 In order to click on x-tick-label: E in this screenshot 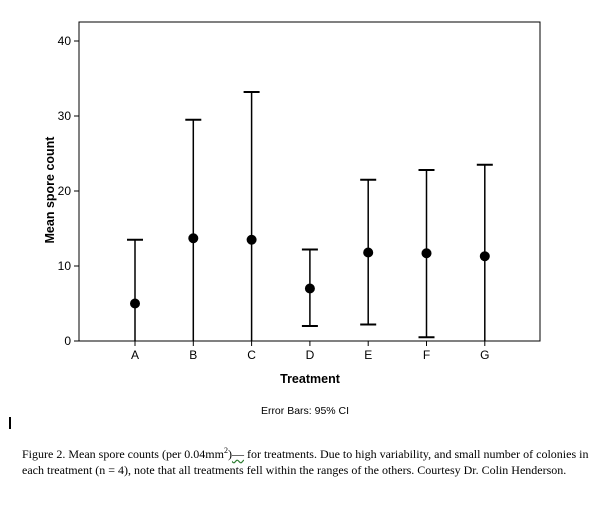, I will do `click(368, 355)`.